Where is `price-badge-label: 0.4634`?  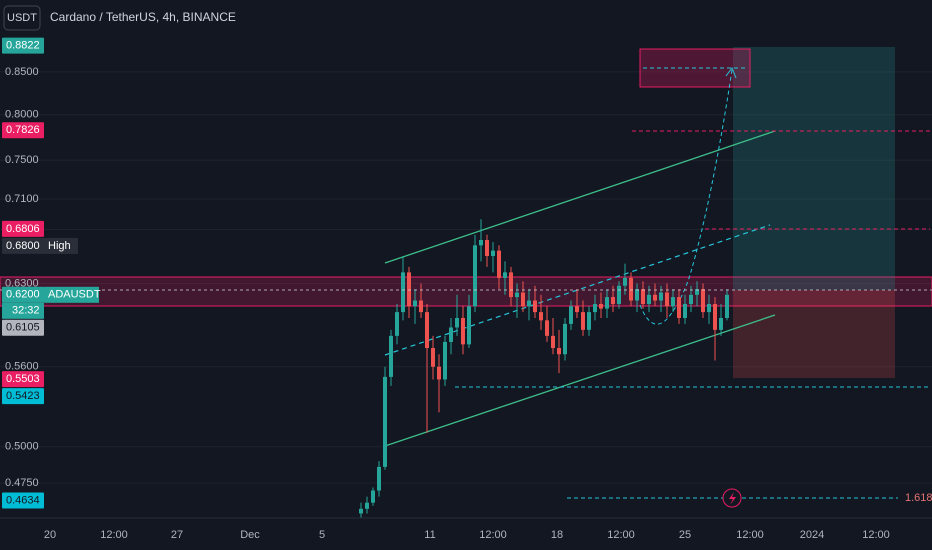 price-badge-label: 0.4634 is located at coordinates (23, 500).